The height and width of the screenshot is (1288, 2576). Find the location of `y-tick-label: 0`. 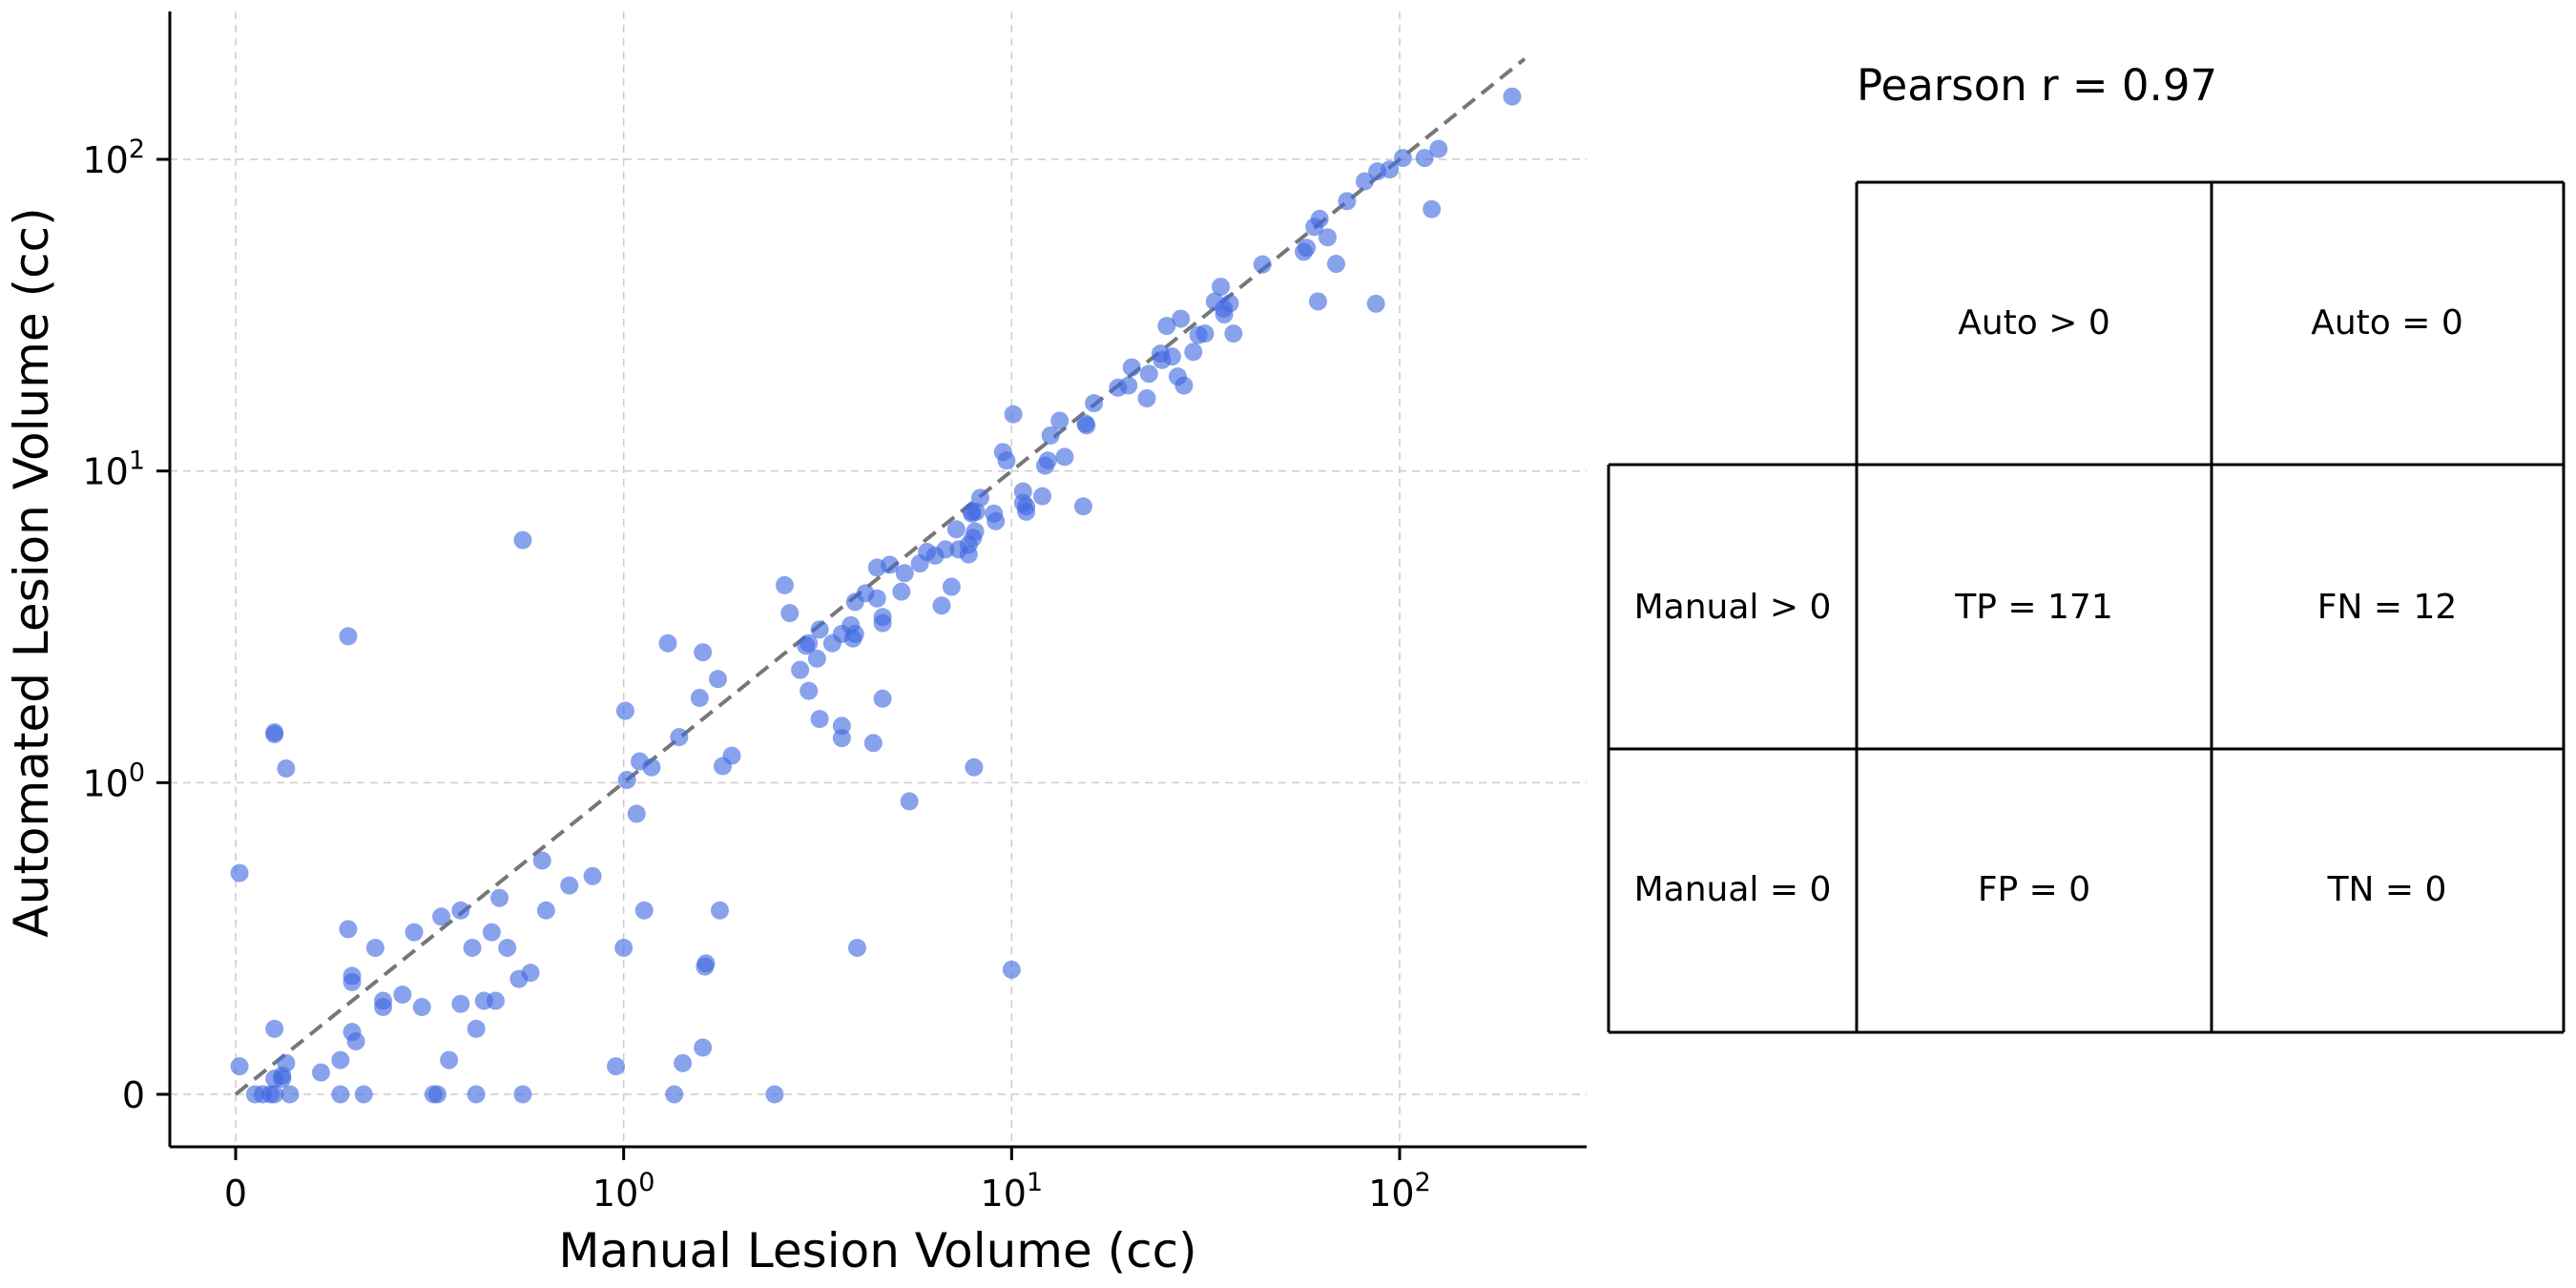

y-tick-label: 0 is located at coordinates (133, 1095).